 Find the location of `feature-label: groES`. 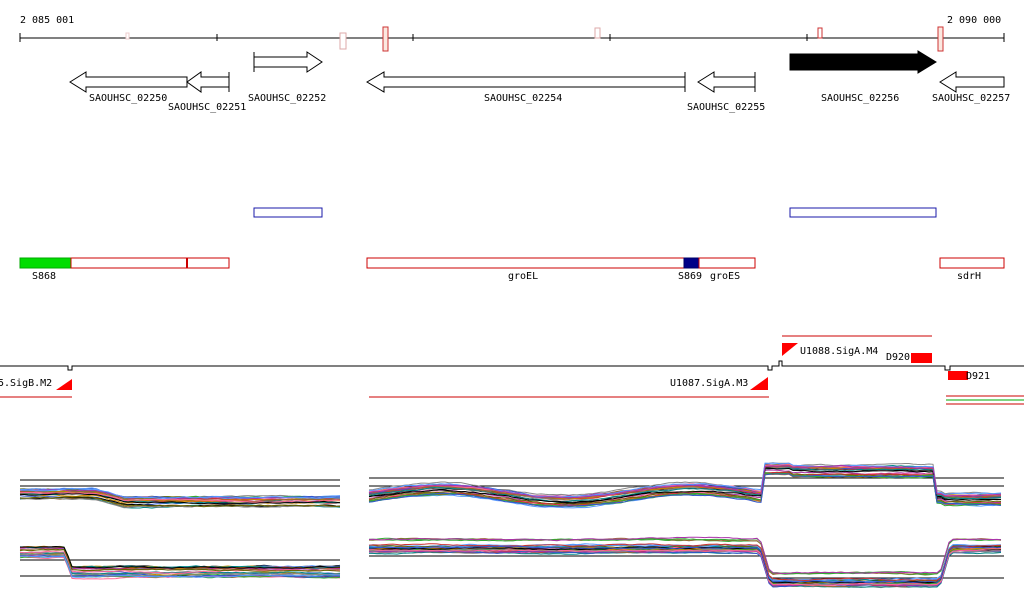

feature-label: groES is located at coordinates (725, 276).